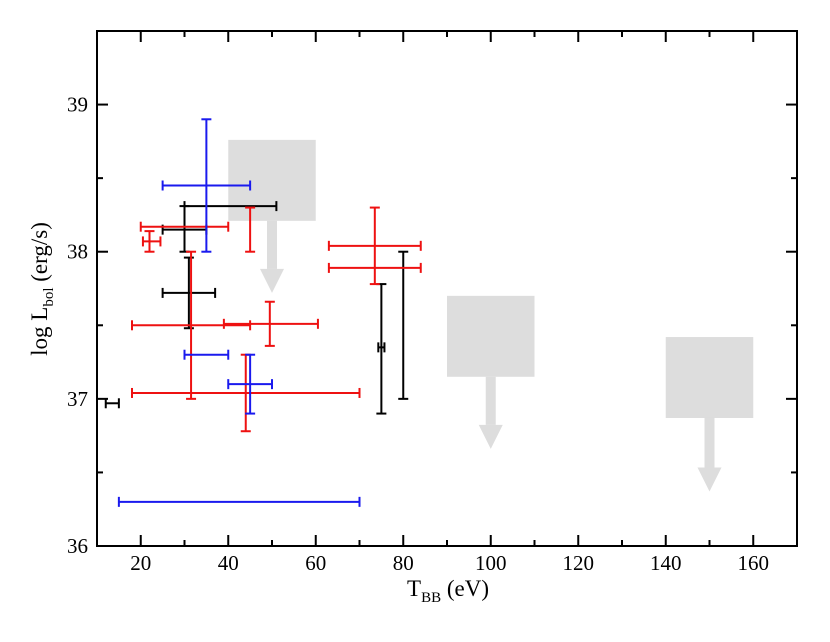  I want to click on y-axis-title: log Lbol (erg/s), so click(42, 289).